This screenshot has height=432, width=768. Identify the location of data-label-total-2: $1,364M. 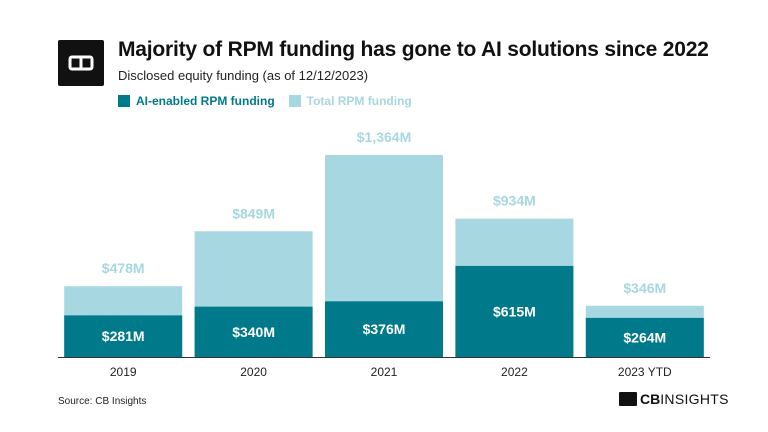
(384, 137).